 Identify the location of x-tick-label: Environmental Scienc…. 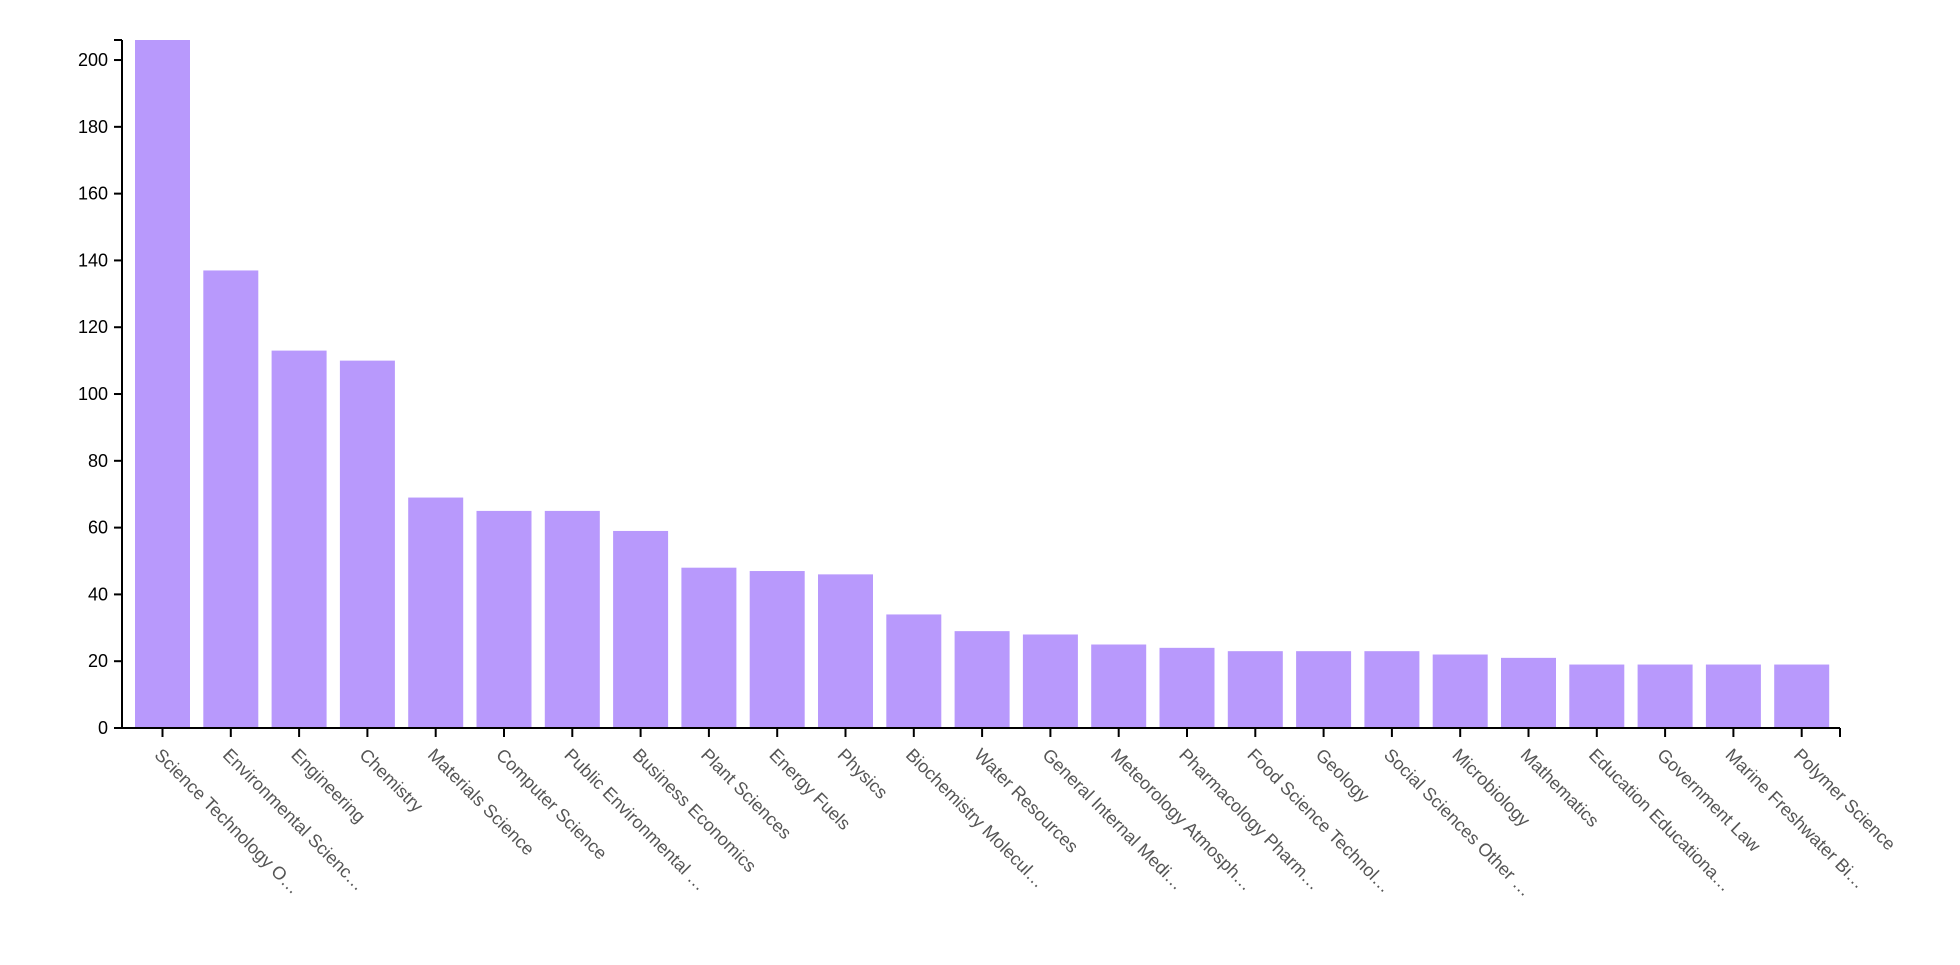
(294, 820).